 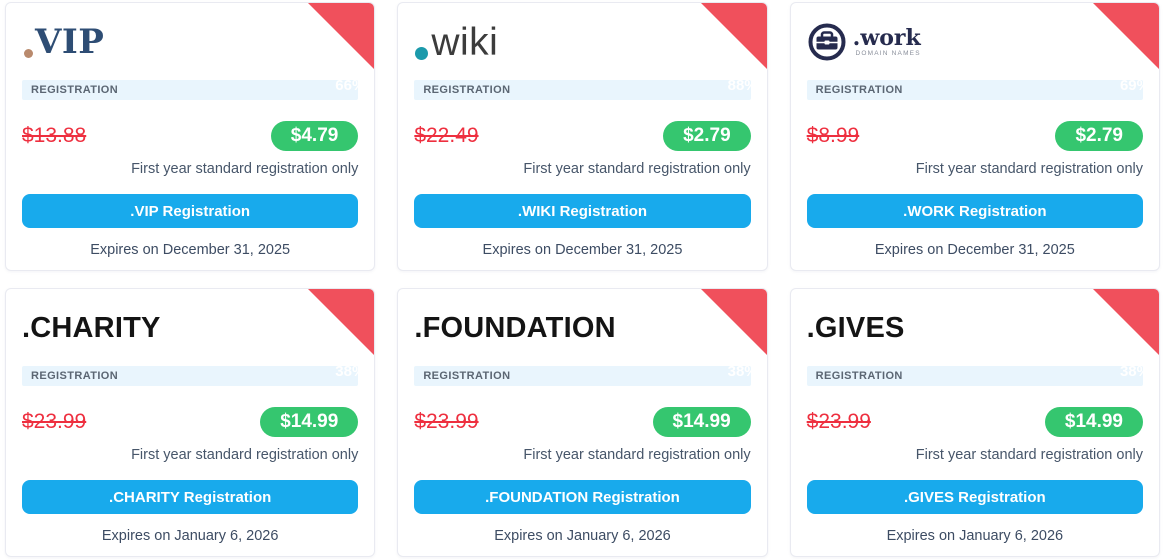 What do you see at coordinates (190, 328) in the screenshot?
I see `tld-logo: .CHARITY` at bounding box center [190, 328].